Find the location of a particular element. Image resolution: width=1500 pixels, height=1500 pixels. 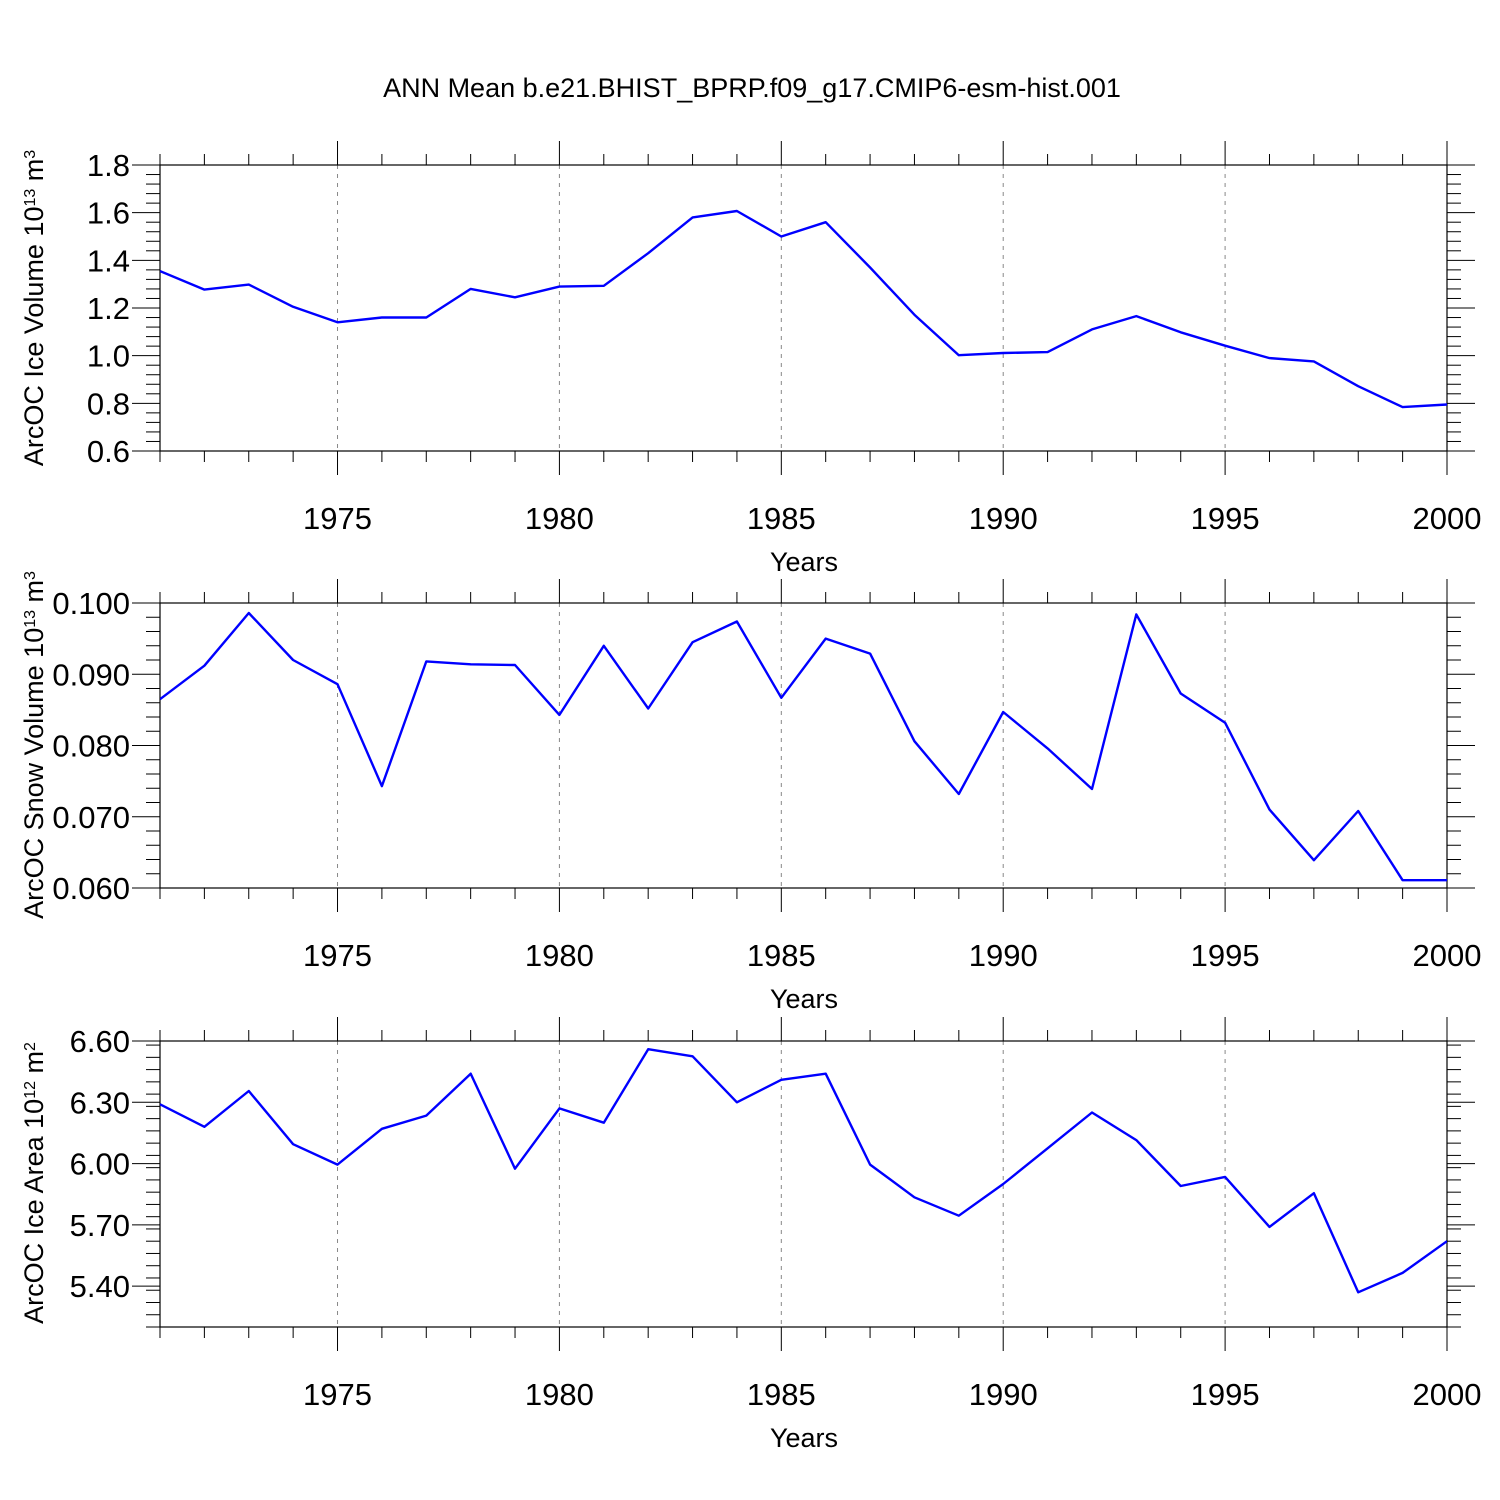

y-axis-label-part: ArcOC Ice Area 10 is located at coordinates (34, 1211).